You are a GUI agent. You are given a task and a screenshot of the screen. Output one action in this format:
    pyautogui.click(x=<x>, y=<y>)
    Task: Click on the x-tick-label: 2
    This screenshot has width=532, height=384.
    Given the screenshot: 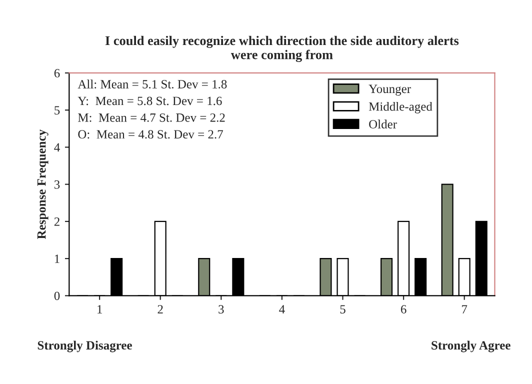 What is the action you would take?
    pyautogui.click(x=160, y=309)
    